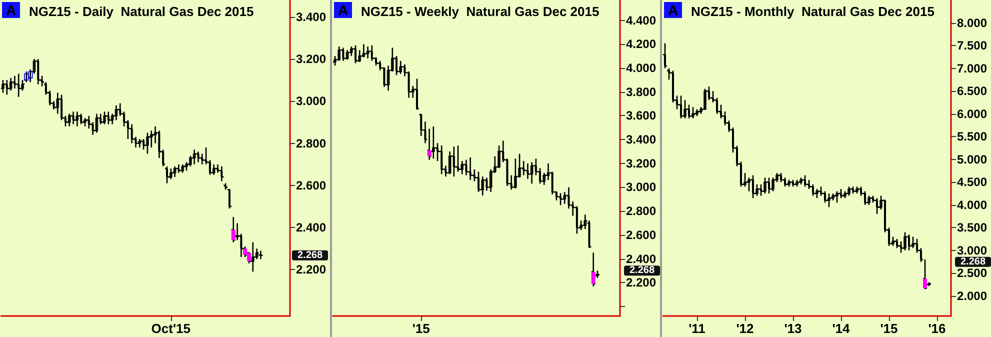  Describe the element at coordinates (972, 182) in the screenshot. I see `y-tick-label: 4.500` at that location.